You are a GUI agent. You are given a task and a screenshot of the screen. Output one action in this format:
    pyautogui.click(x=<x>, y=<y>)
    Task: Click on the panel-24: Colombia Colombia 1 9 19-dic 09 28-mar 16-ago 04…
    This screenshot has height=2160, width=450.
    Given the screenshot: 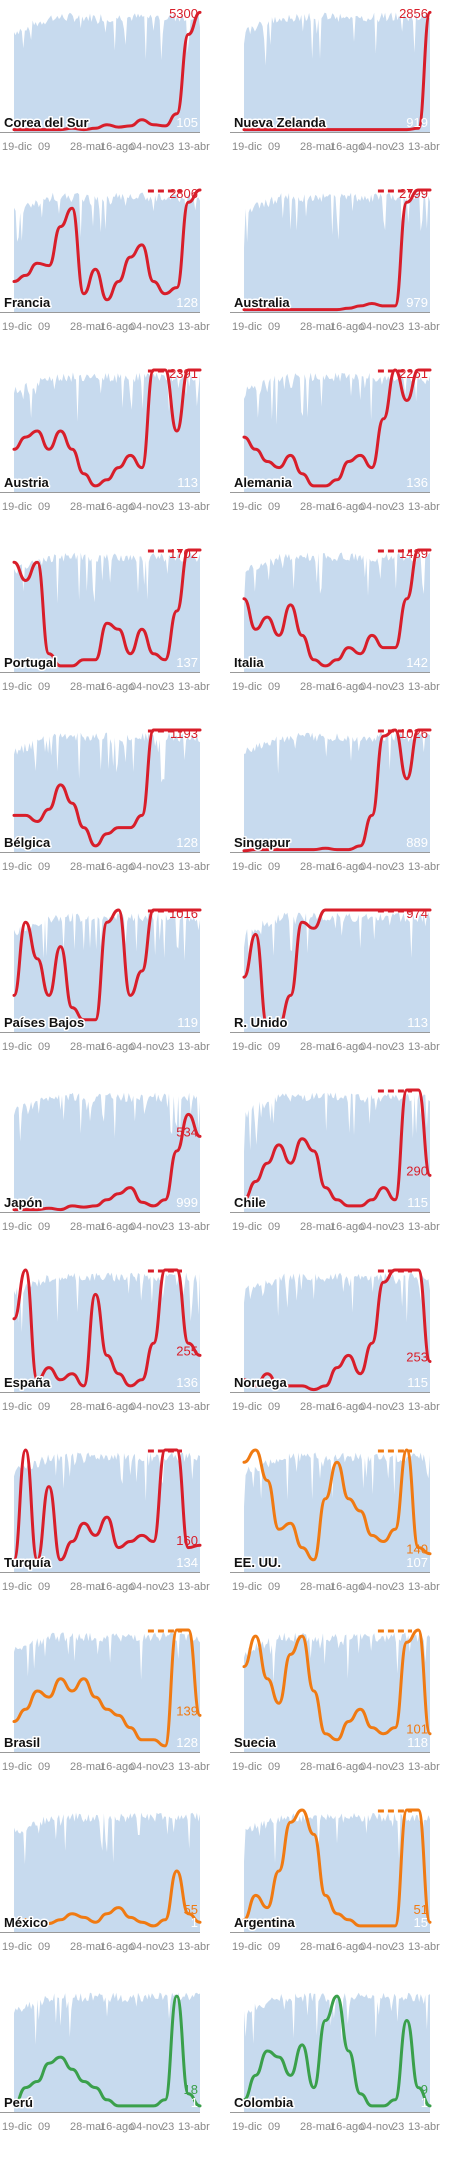 What is the action you would take?
    pyautogui.click(x=335, y=2070)
    